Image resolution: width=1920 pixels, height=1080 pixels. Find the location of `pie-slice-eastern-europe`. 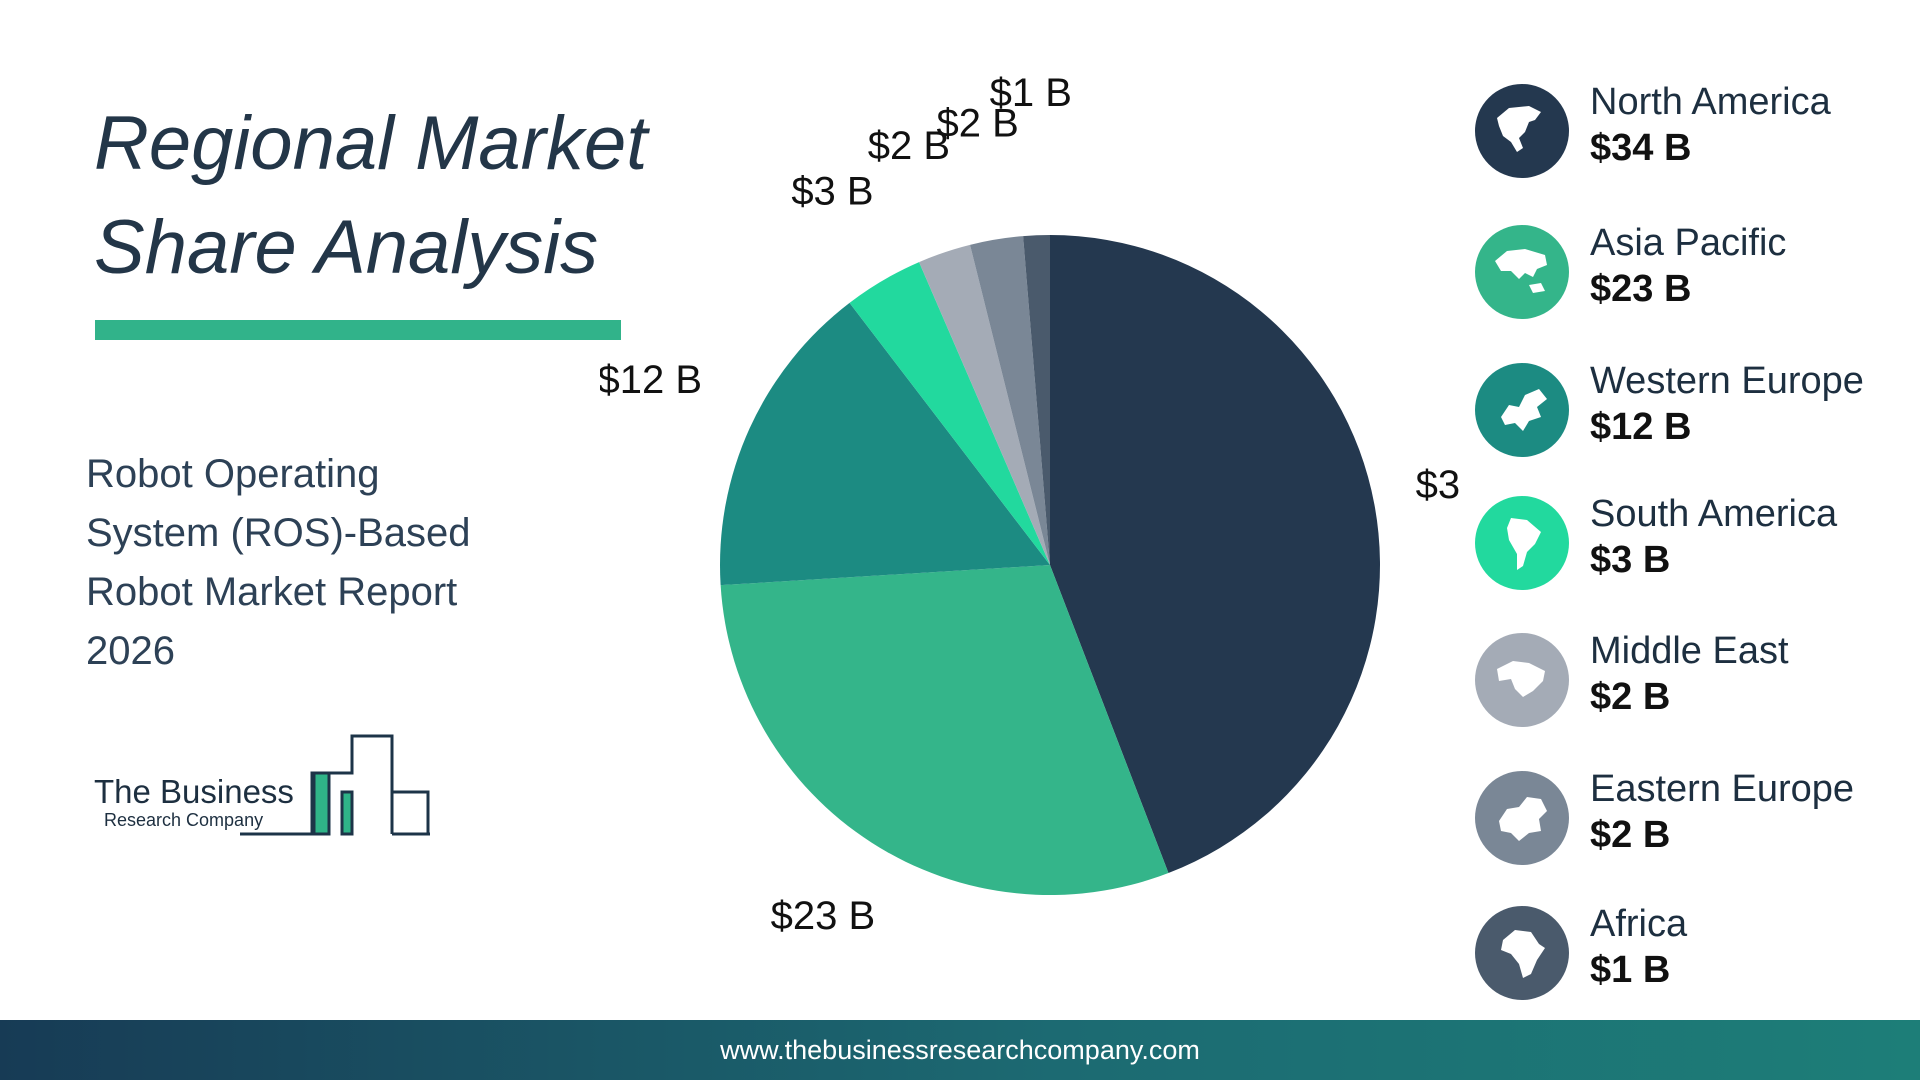

pie-slice-eastern-europe is located at coordinates (1010, 400).